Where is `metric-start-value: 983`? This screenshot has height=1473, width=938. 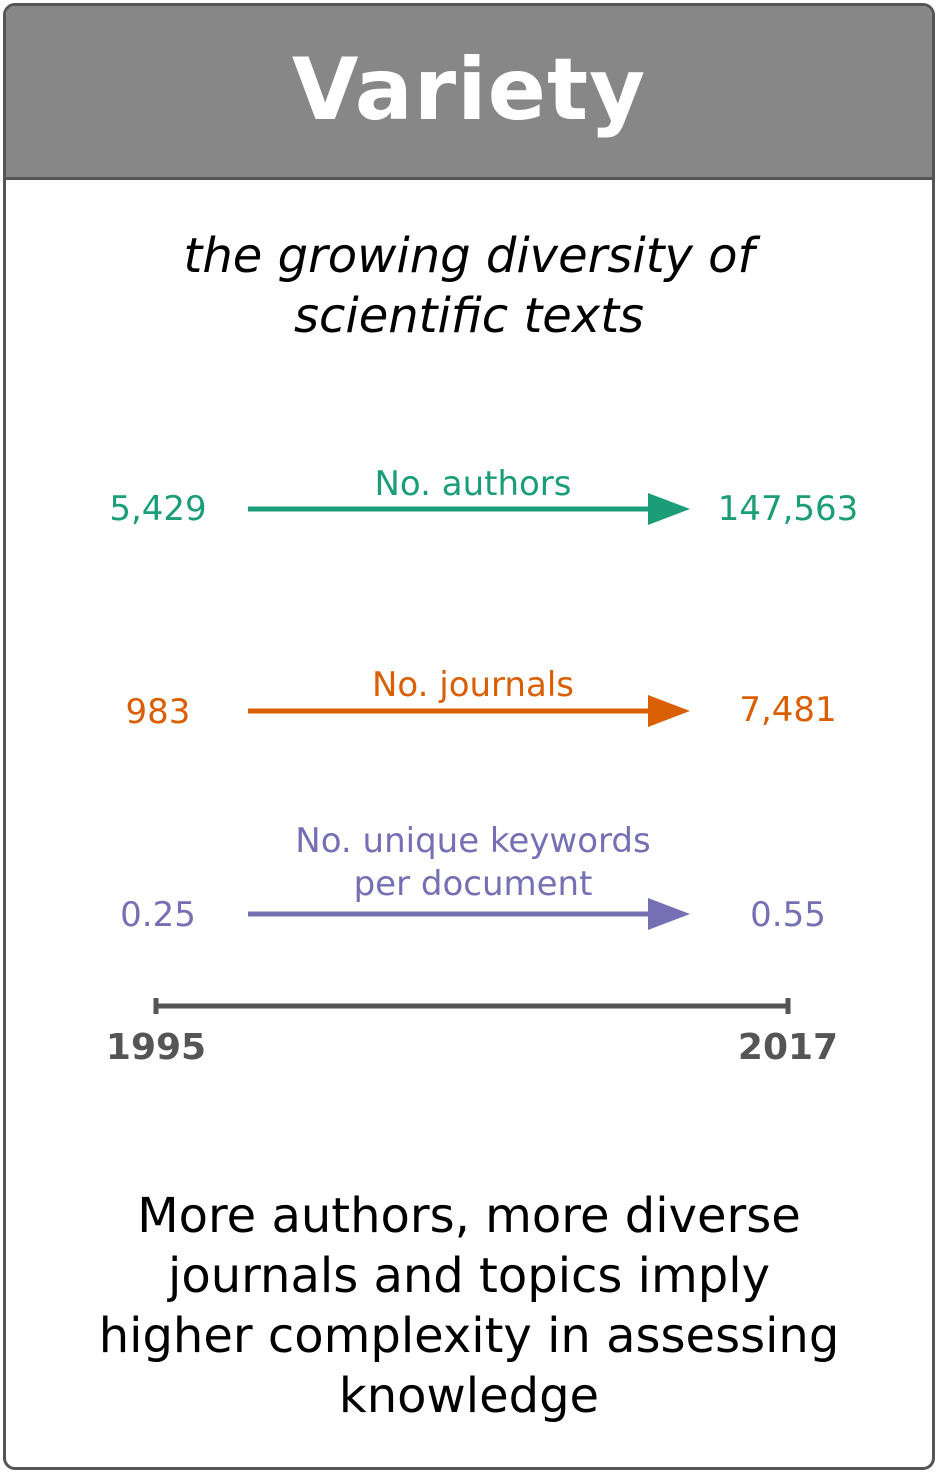
metric-start-value: 983 is located at coordinates (158, 712).